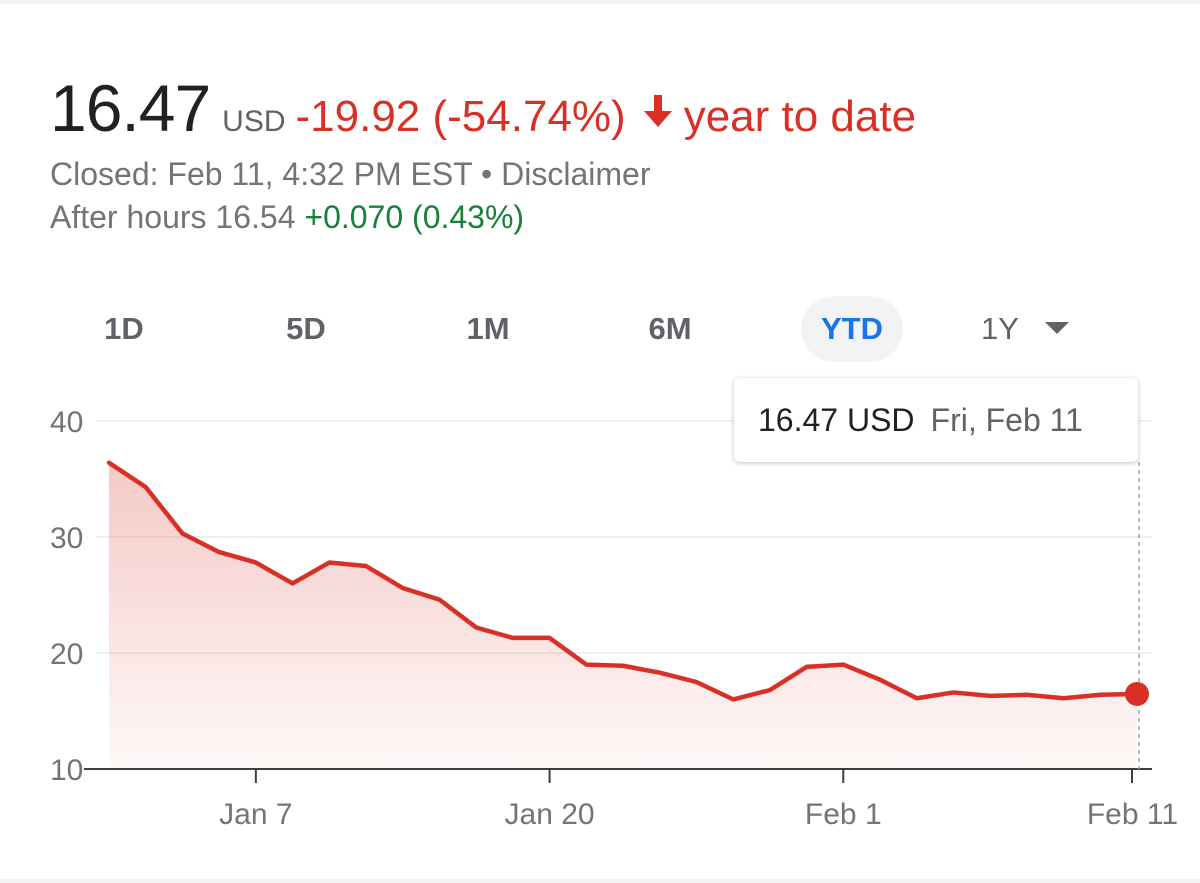 The image size is (1200, 883). I want to click on y-tick-label: 30, so click(66, 538).